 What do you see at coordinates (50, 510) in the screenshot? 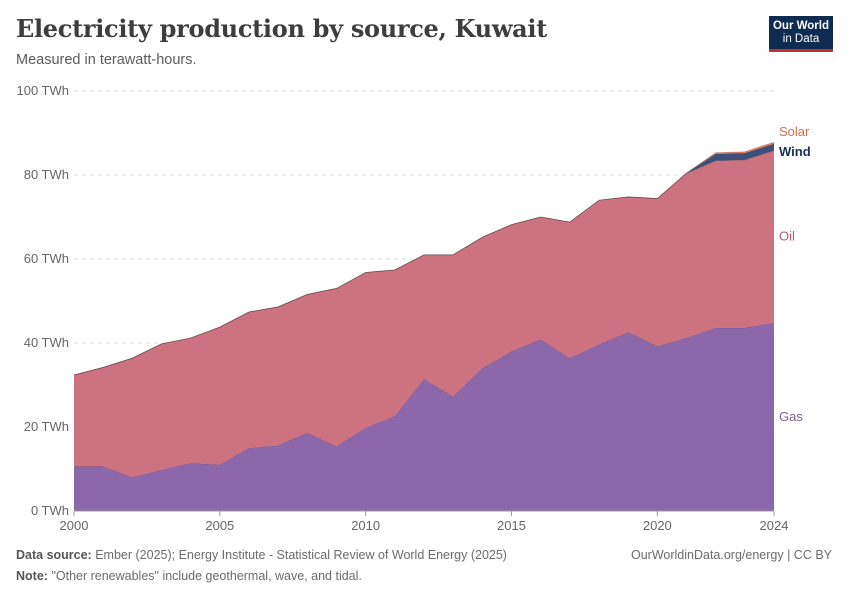
I see `y-tick-label-0: 0 TWh` at bounding box center [50, 510].